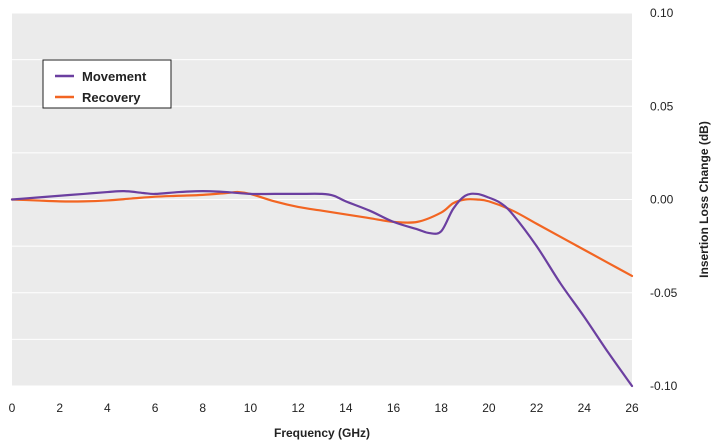  Describe the element at coordinates (662, 13) in the screenshot. I see `y-tick-label: 0.10` at that location.